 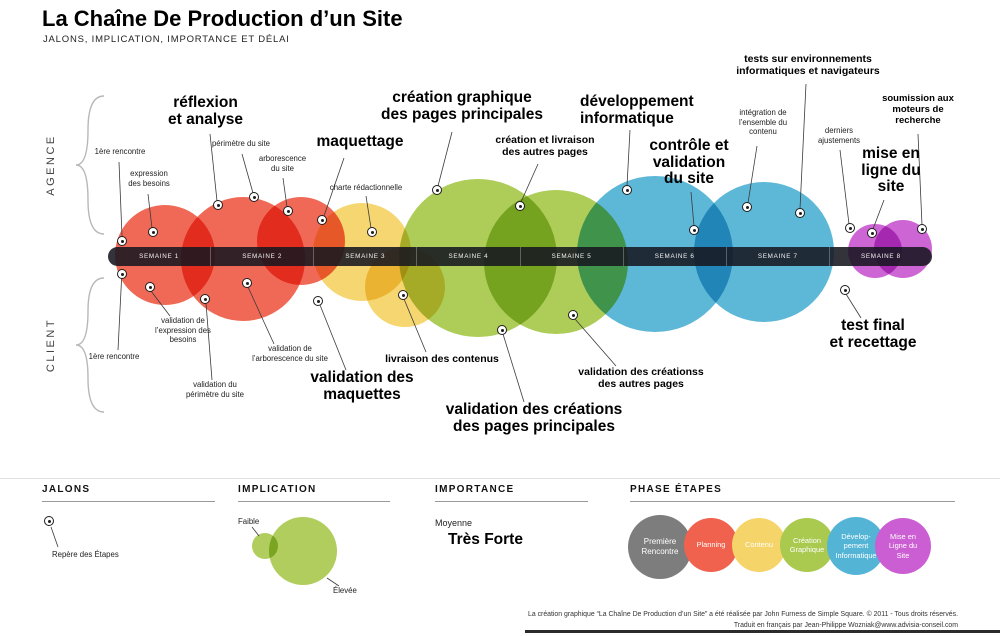 I want to click on week-label: SEMAINE 8, so click(x=880, y=256).